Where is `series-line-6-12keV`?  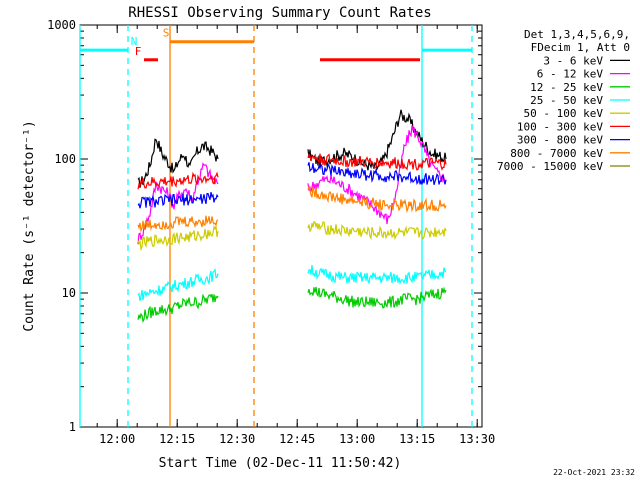
series-line-6-12keV is located at coordinates (178, 203).